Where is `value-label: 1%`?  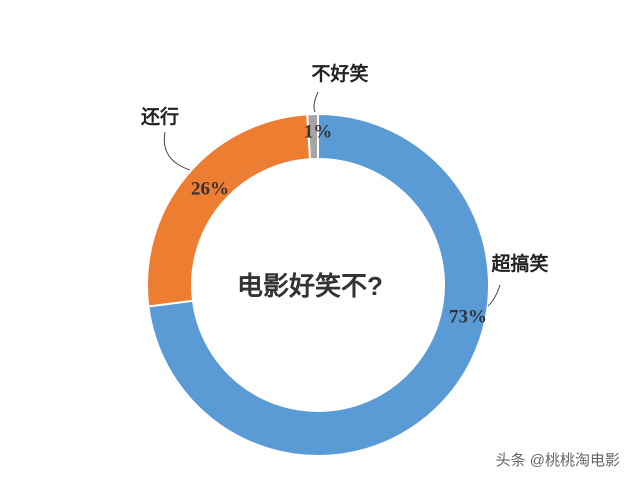
value-label: 1% is located at coordinates (318, 131).